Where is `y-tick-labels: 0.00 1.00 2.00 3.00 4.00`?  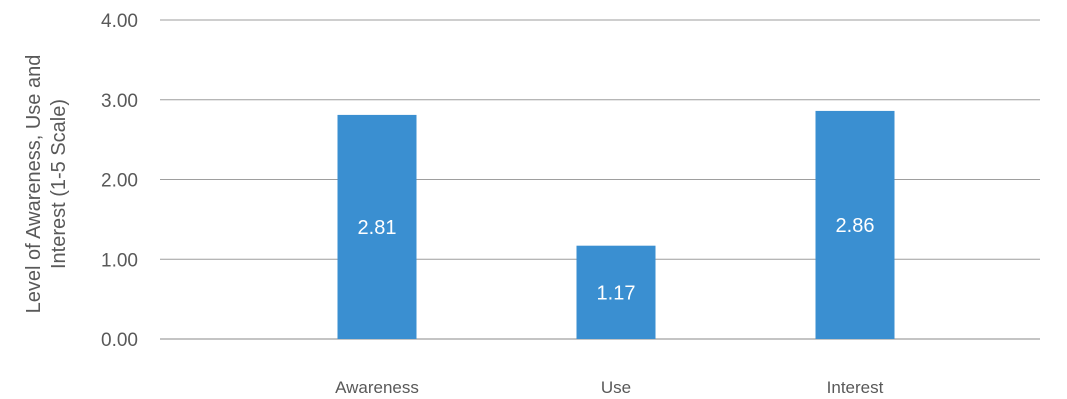 y-tick-labels: 0.00 1.00 2.00 3.00 4.00 is located at coordinates (119, 181).